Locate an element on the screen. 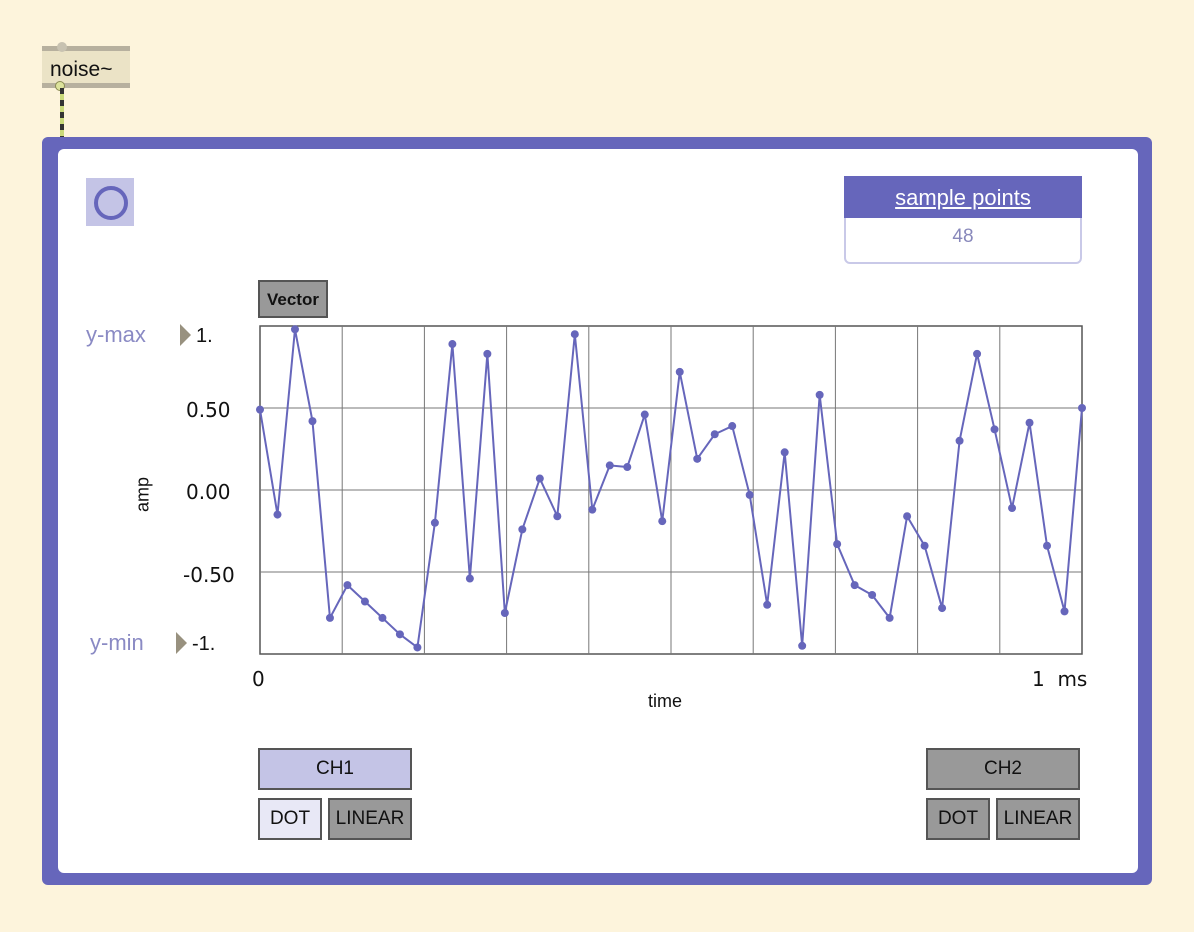 Image resolution: width=1194 pixels, height=932 pixels. ch2-button: CH2 is located at coordinates (1003, 769).